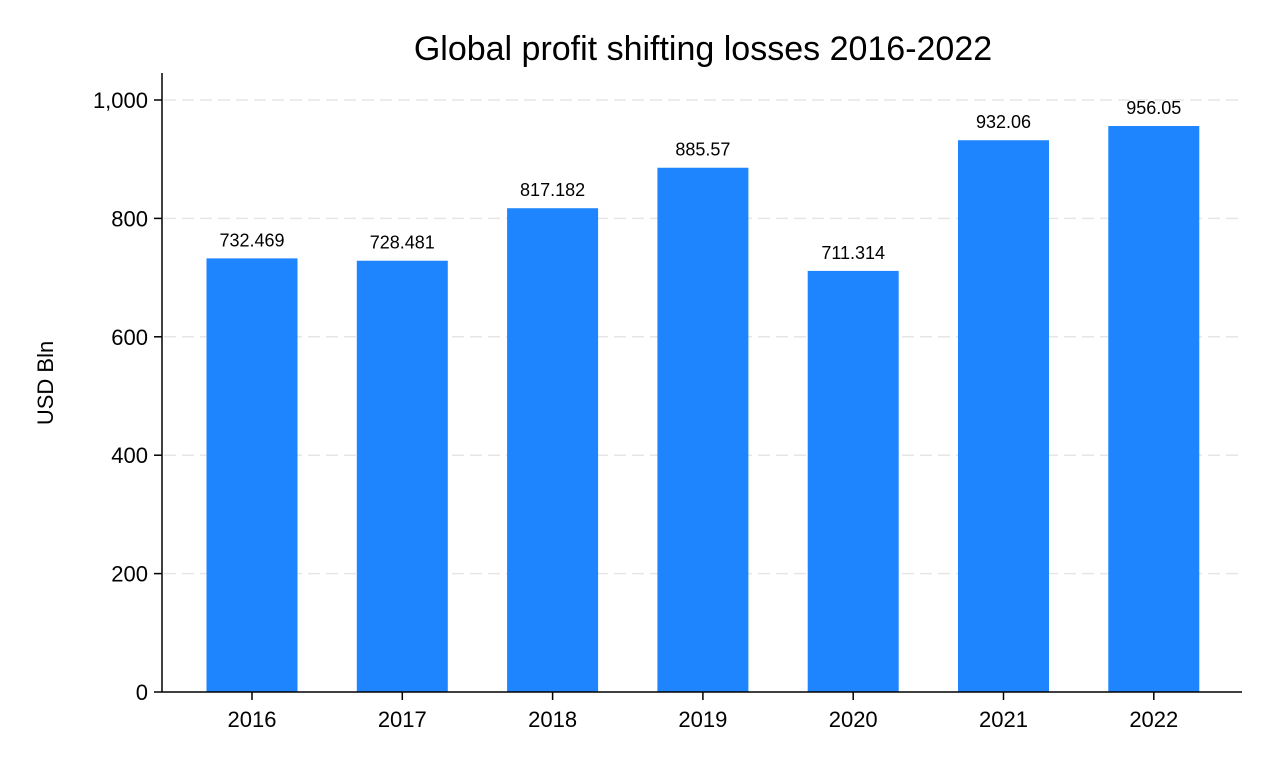 Image resolution: width=1271 pixels, height=762 pixels. What do you see at coordinates (402, 476) in the screenshot?
I see `bar-2017` at bounding box center [402, 476].